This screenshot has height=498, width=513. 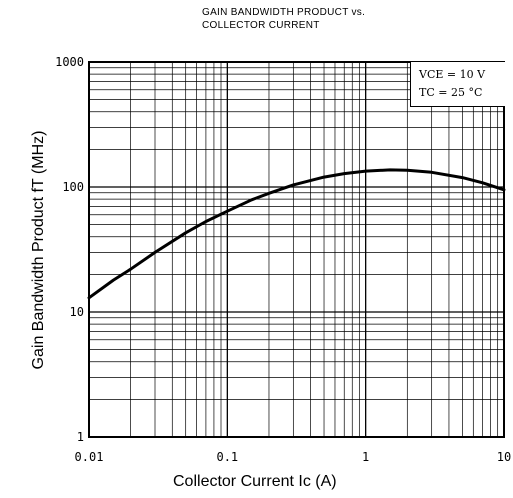 I want to click on condition-vce: VCE = 10 V, so click(x=452, y=74).